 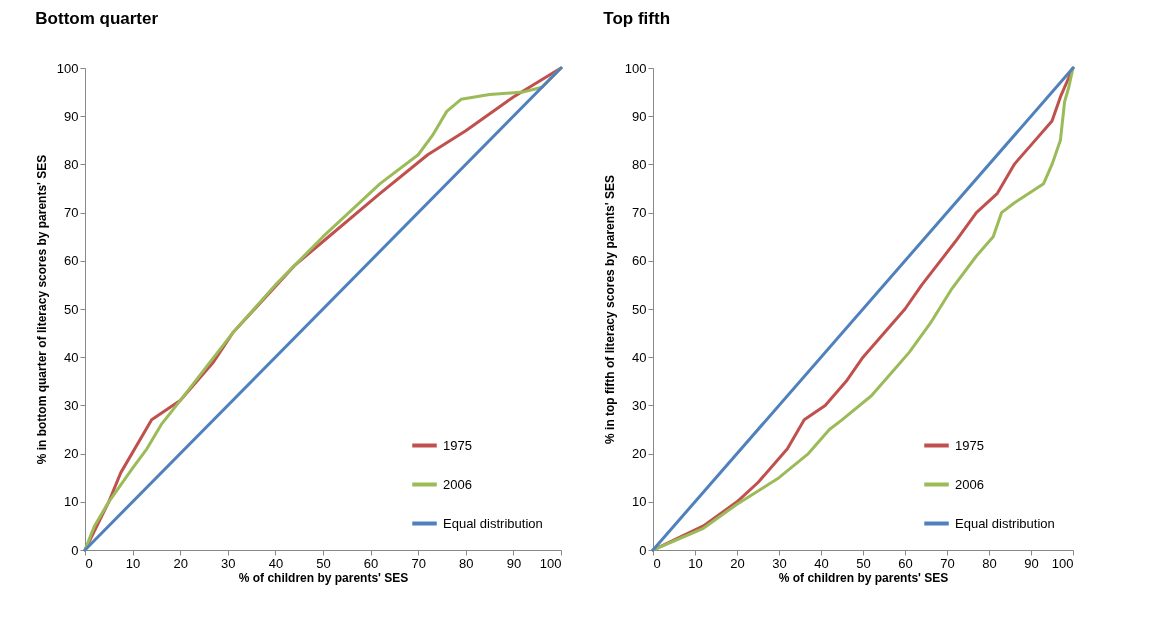 I want to click on y-axis-title: % in bottom quarter of literacy scores by parents' SES, so click(x=41, y=309).